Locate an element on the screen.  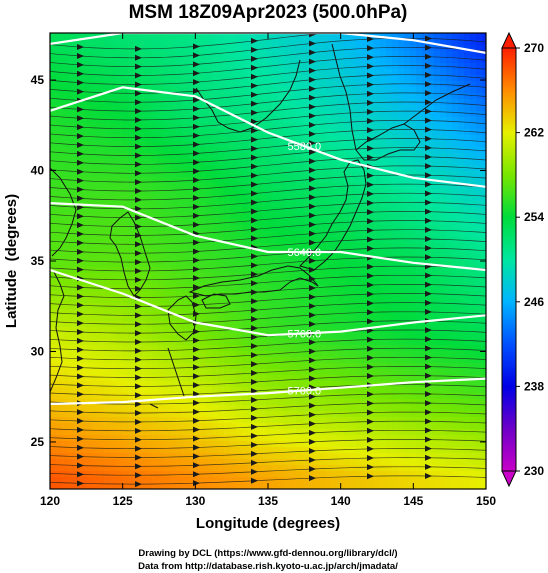
colorbar-tick-label: 262 is located at coordinates (534, 133).